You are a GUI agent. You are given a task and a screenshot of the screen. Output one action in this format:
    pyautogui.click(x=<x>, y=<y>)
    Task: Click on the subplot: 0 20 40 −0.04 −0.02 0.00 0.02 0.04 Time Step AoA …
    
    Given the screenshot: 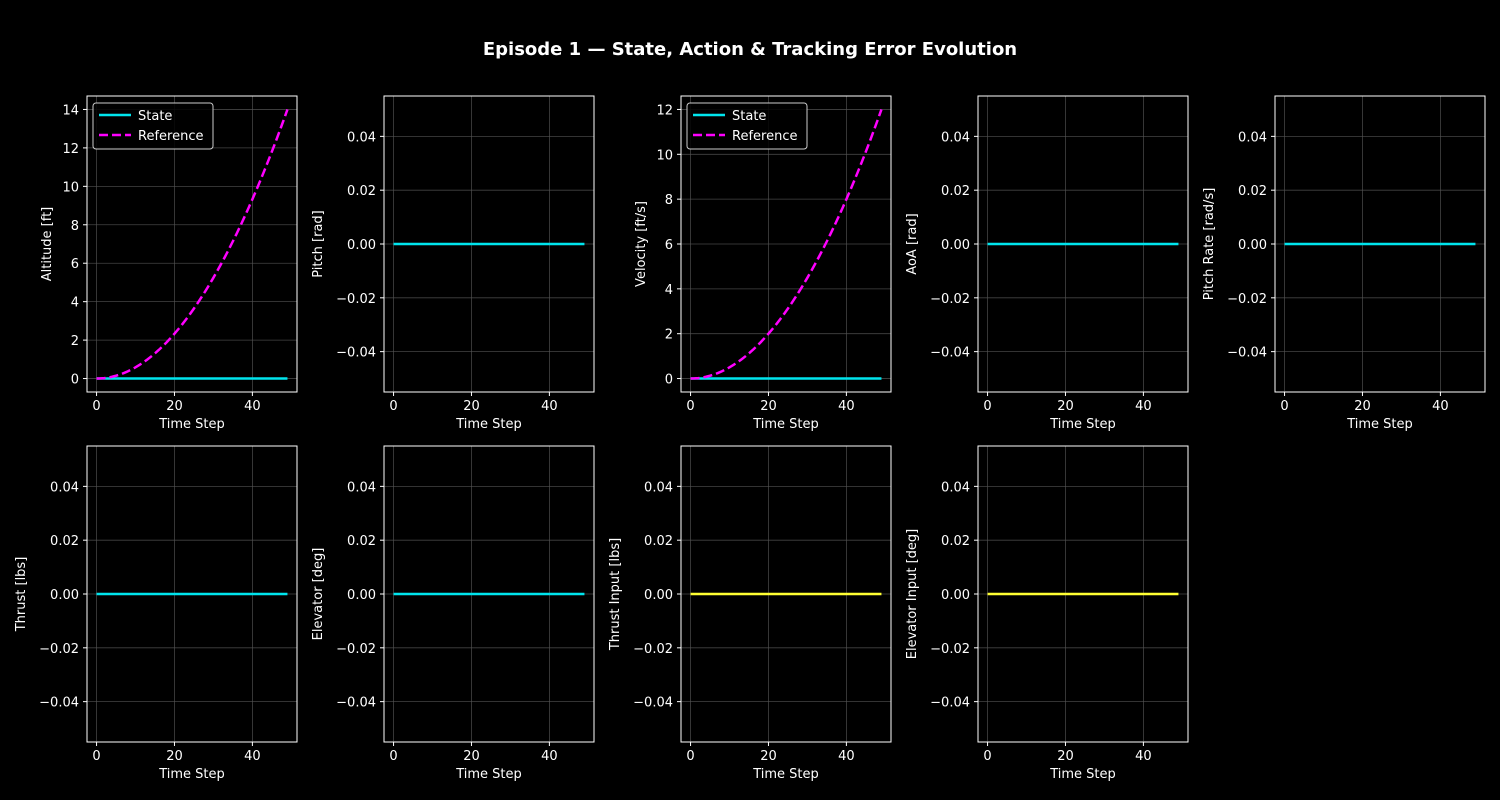 What is the action you would take?
    pyautogui.click(x=1047, y=263)
    